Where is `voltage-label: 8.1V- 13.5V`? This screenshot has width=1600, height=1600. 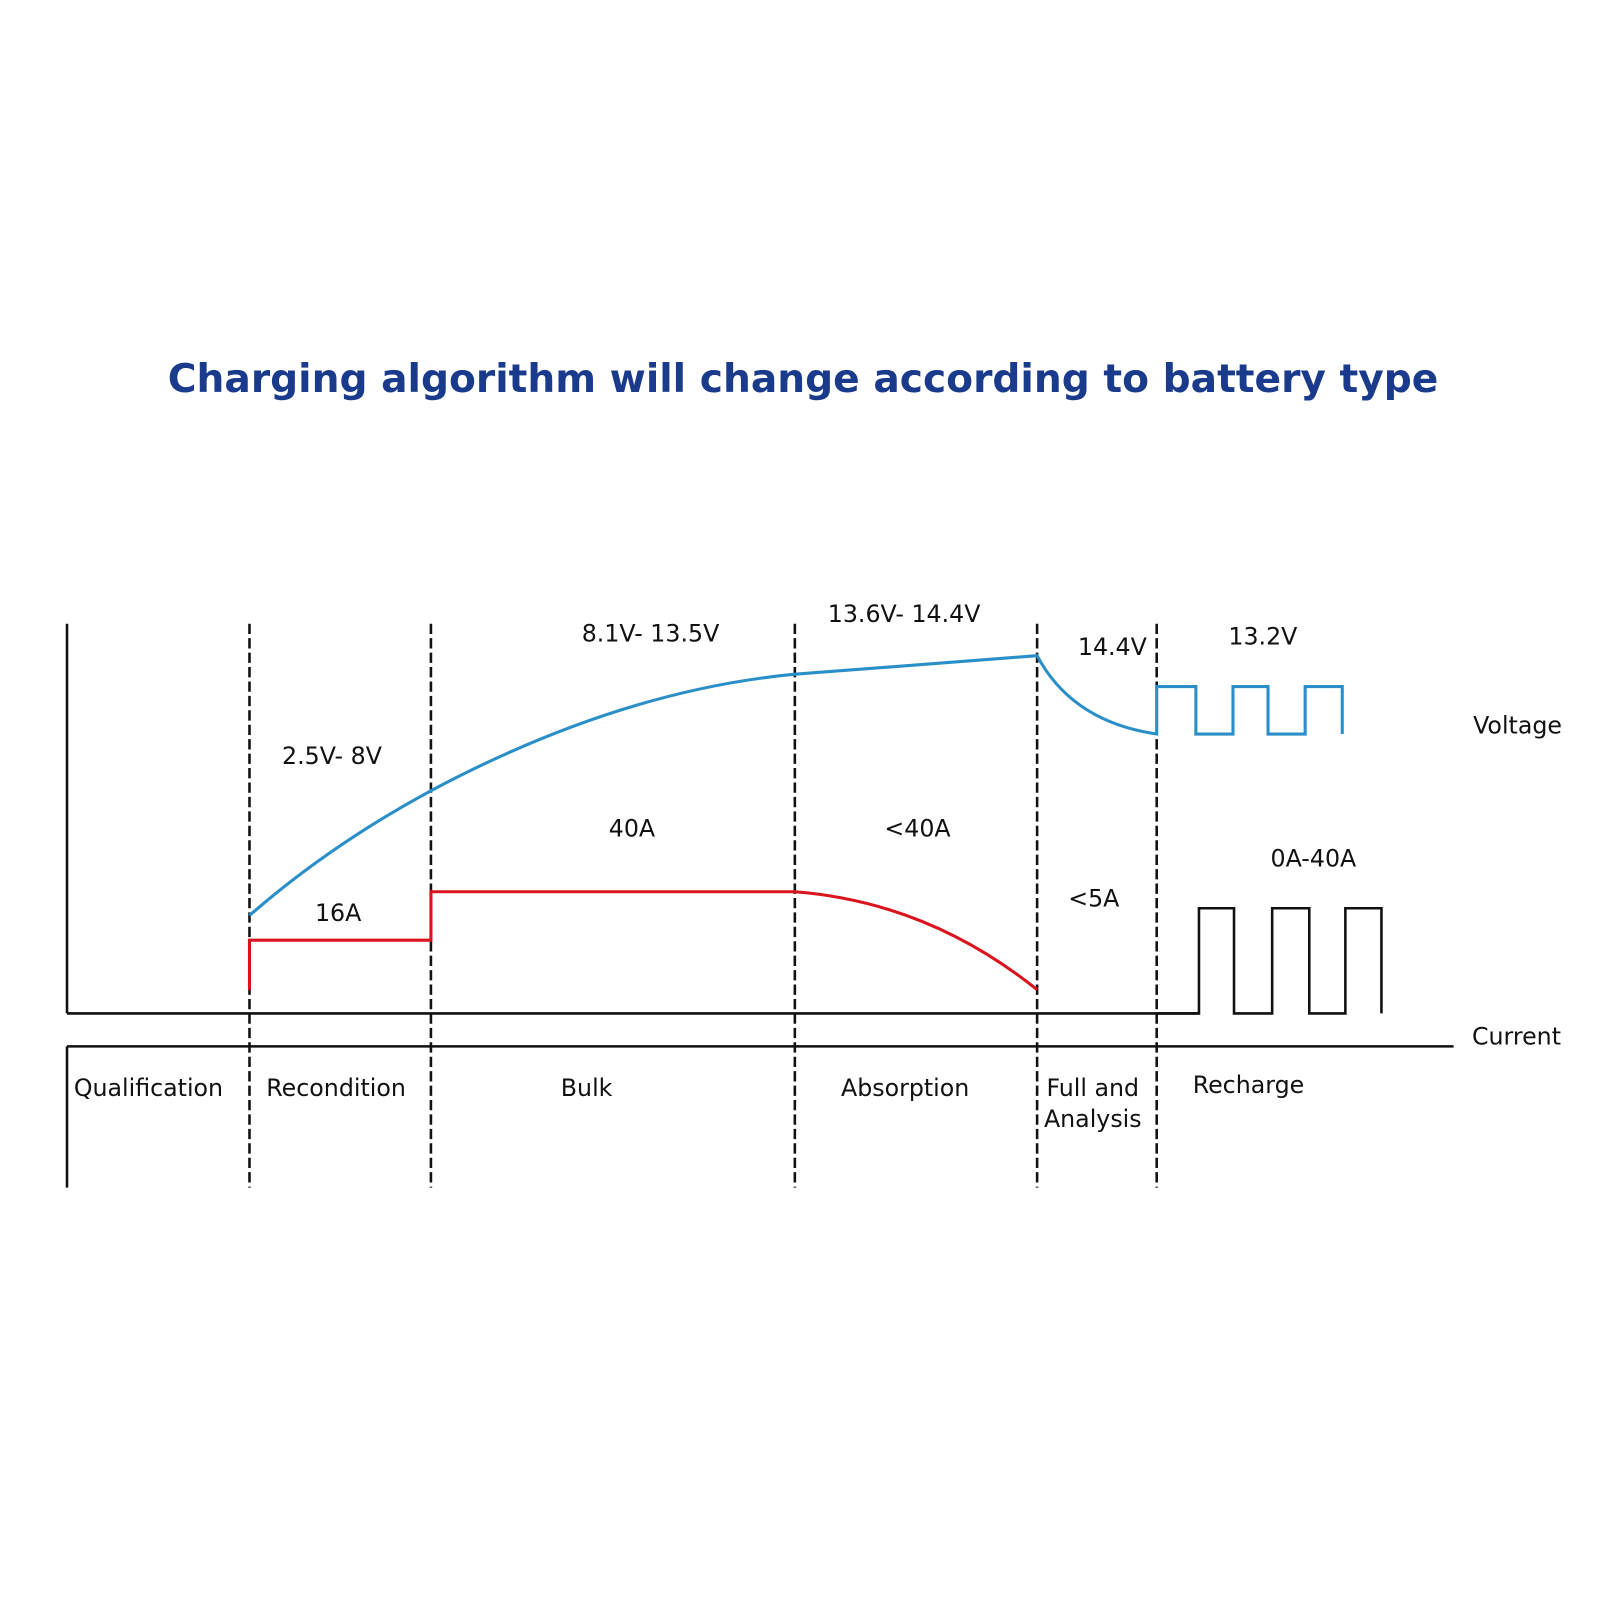
voltage-label: 8.1V- 13.5V is located at coordinates (651, 634).